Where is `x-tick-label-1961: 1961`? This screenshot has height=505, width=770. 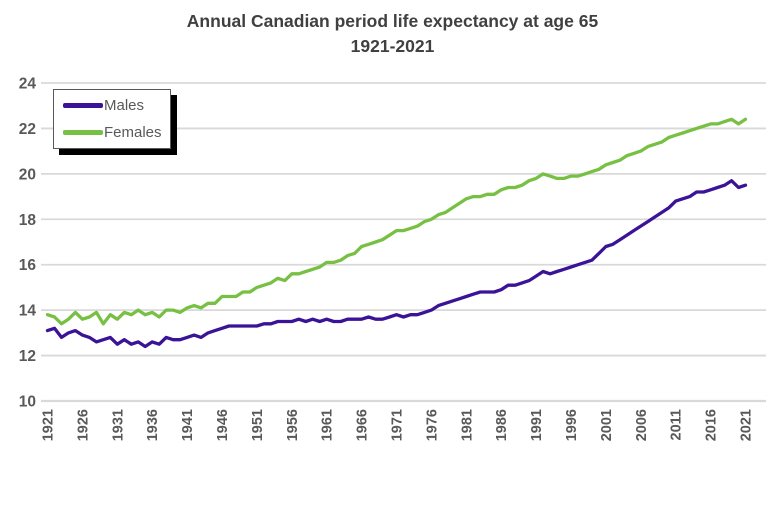 x-tick-label-1961: 1961 is located at coordinates (328, 425).